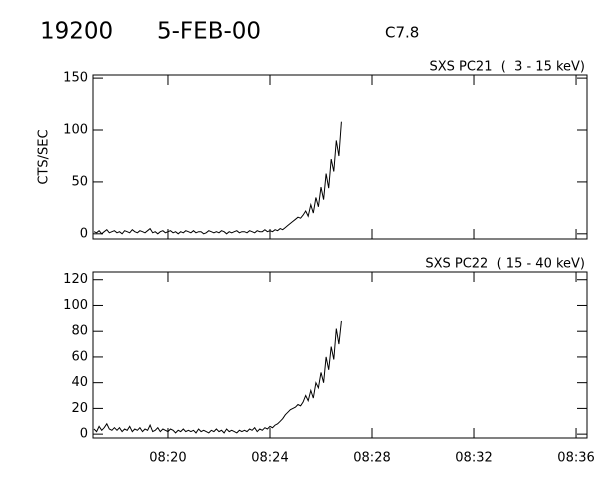 This screenshot has height=480, width=600. I want to click on x-tick-label: 08:32, so click(473, 458).